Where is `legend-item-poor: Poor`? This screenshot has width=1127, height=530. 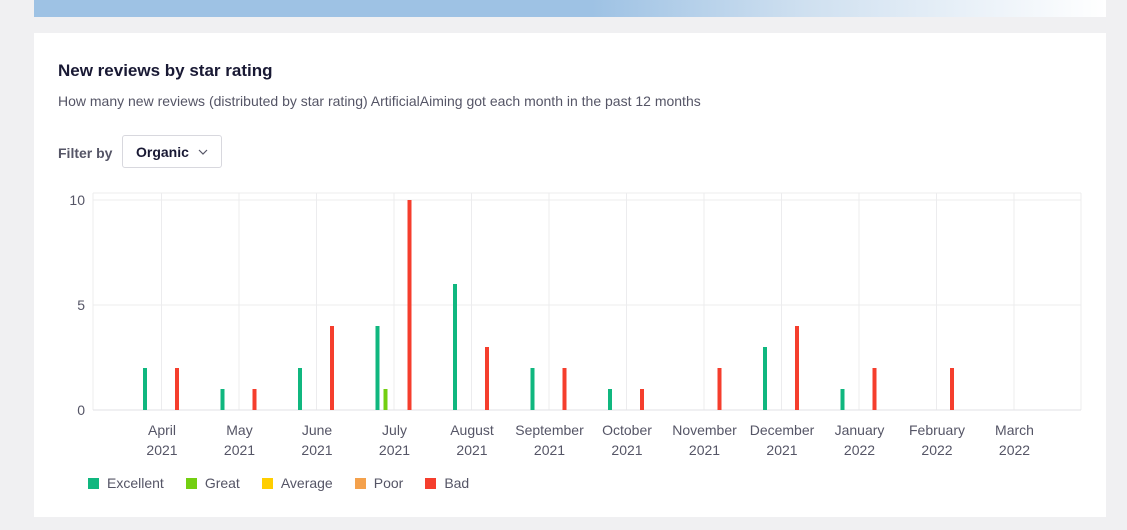 legend-item-poor: Poor is located at coordinates (379, 483).